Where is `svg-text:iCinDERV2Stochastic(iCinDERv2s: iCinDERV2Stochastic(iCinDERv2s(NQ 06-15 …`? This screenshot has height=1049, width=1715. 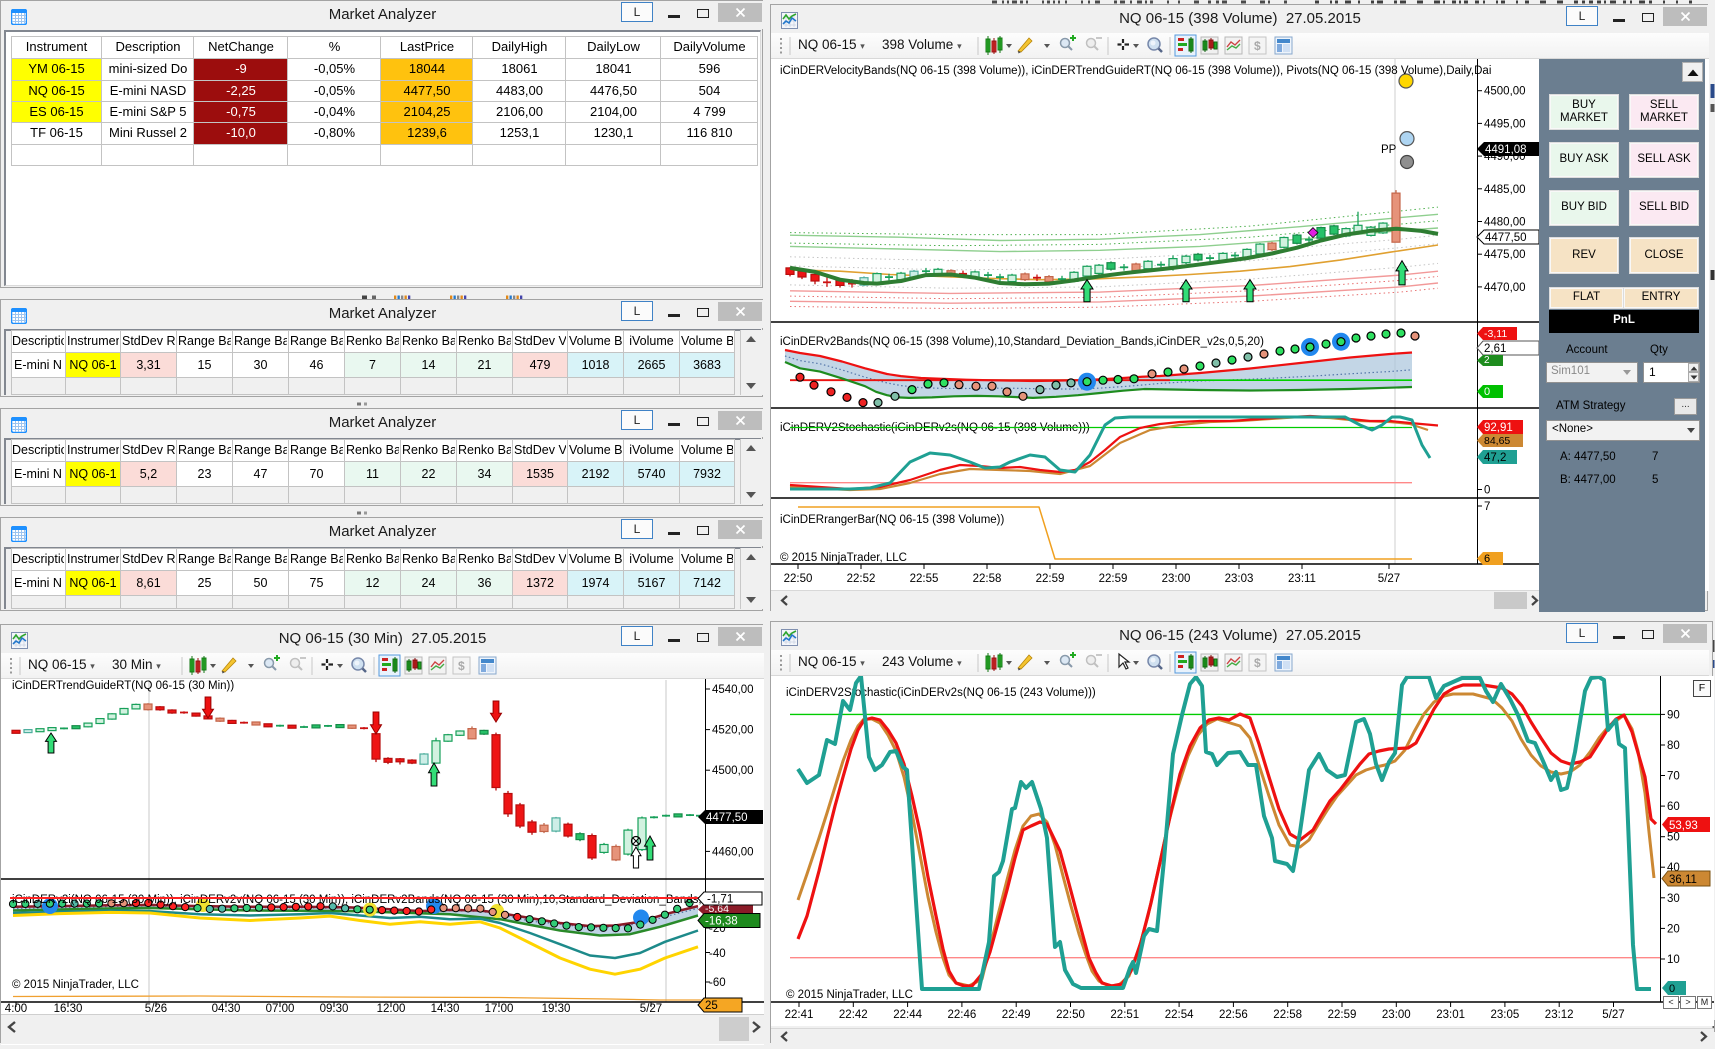 svg-text:iCinDERV2Stochastic(iCinDERv2s: iCinDERV2Stochastic(iCinDERv2s(NQ 06-15 … is located at coordinates (941, 693).